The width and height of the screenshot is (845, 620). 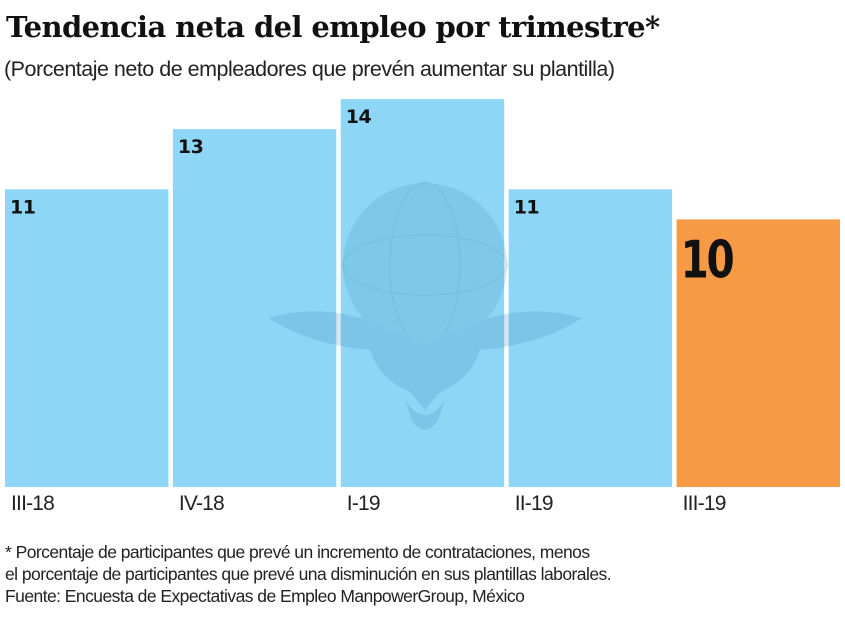 What do you see at coordinates (201, 503) in the screenshot?
I see `x-tick-label: IV-18` at bounding box center [201, 503].